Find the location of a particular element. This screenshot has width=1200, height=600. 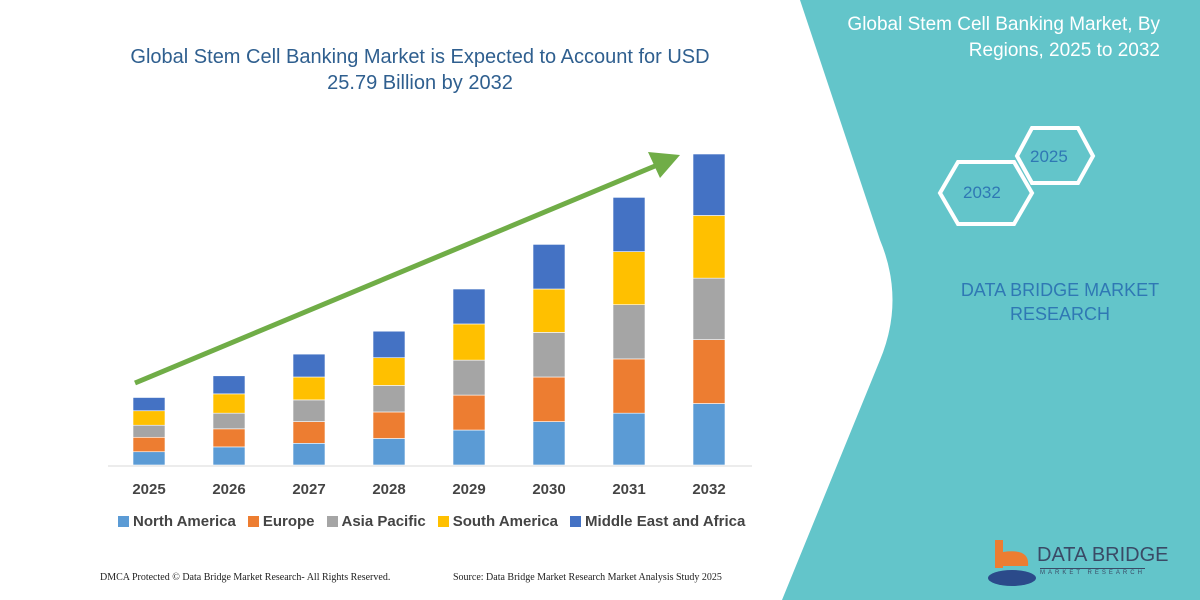

logo-name: DATA BRIDGE is located at coordinates (1103, 555).